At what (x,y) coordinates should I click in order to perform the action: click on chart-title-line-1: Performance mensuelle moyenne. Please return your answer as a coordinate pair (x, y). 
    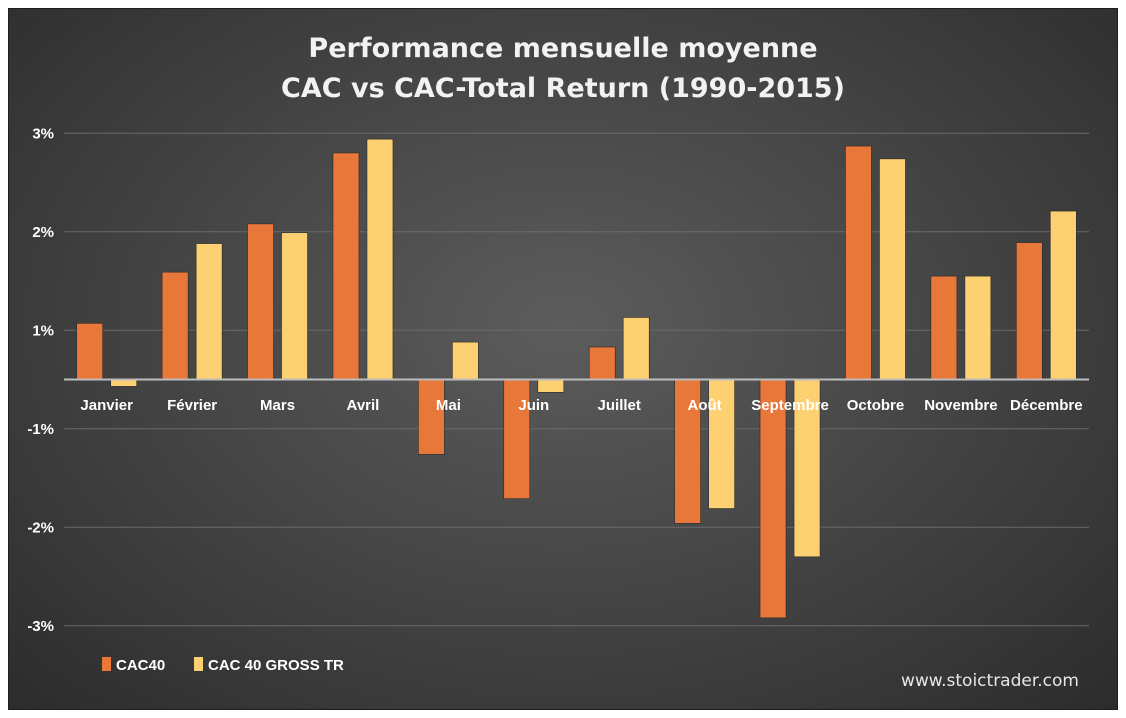
    Looking at the image, I should click on (562, 48).